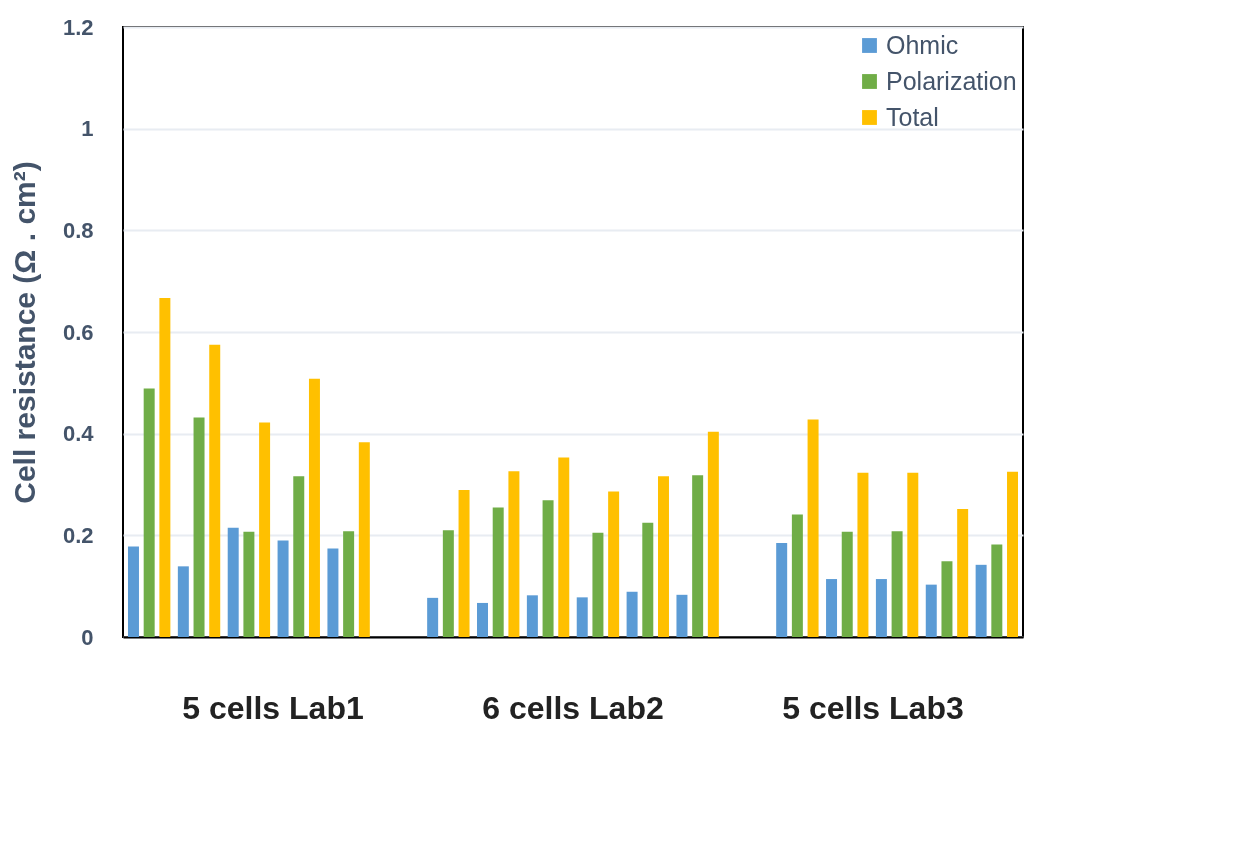 The width and height of the screenshot is (1240, 842). What do you see at coordinates (912, 116) in the screenshot?
I see `legend-label: Total` at bounding box center [912, 116].